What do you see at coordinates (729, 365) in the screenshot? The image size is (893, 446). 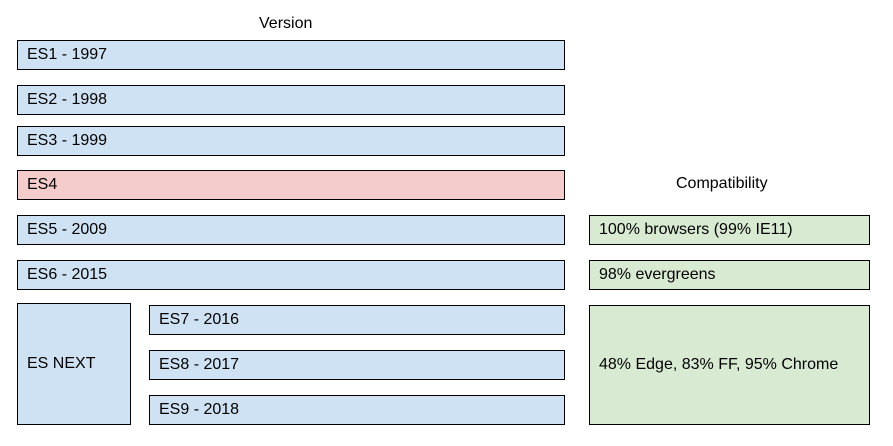 I see `compatibility-es-next: 48% Edge, 83% FF, 95% Chrome` at bounding box center [729, 365].